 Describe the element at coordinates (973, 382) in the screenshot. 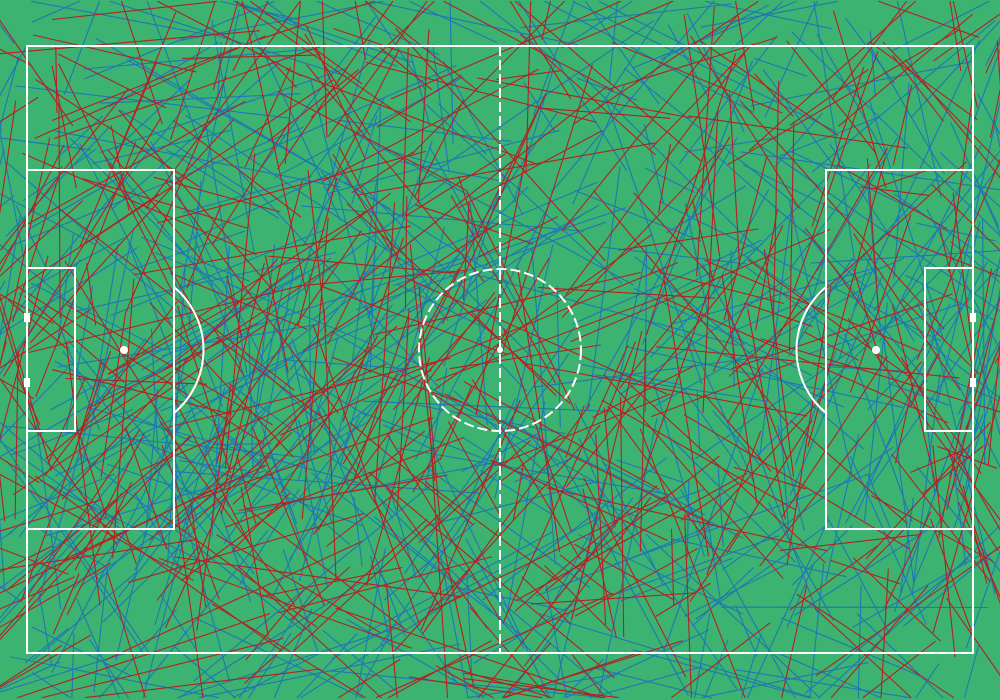

I see `right-goal-post-bottom` at that location.